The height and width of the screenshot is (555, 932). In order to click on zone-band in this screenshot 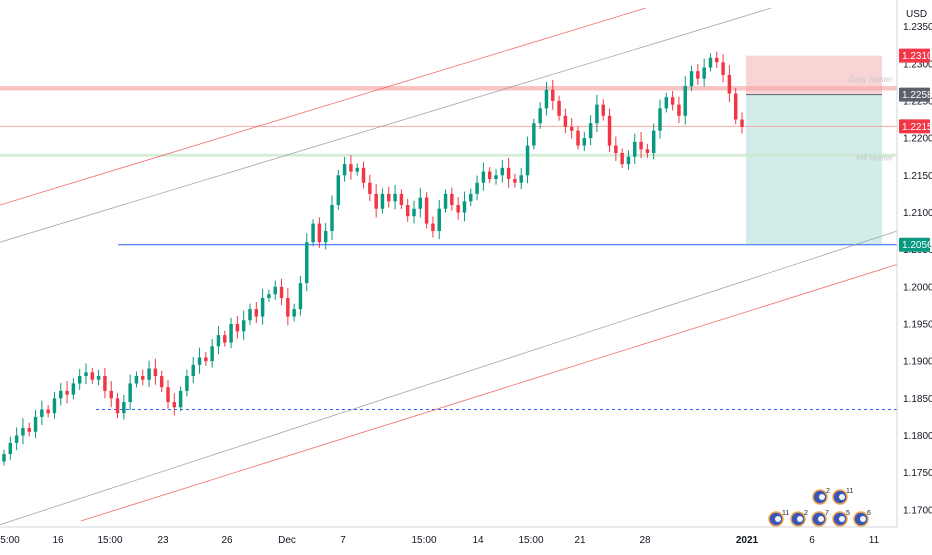, I will do `click(448, 88)`.